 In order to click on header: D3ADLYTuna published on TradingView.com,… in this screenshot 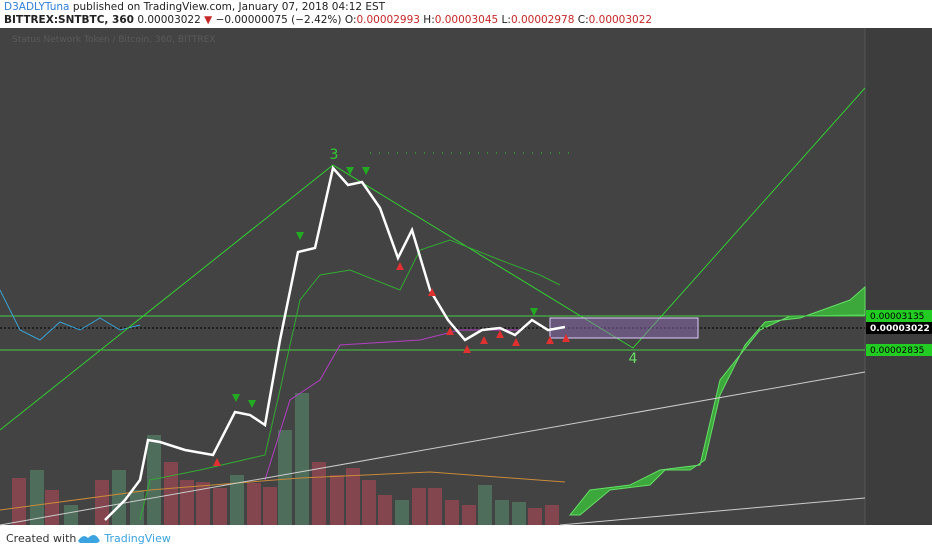, I will do `click(328, 14)`.